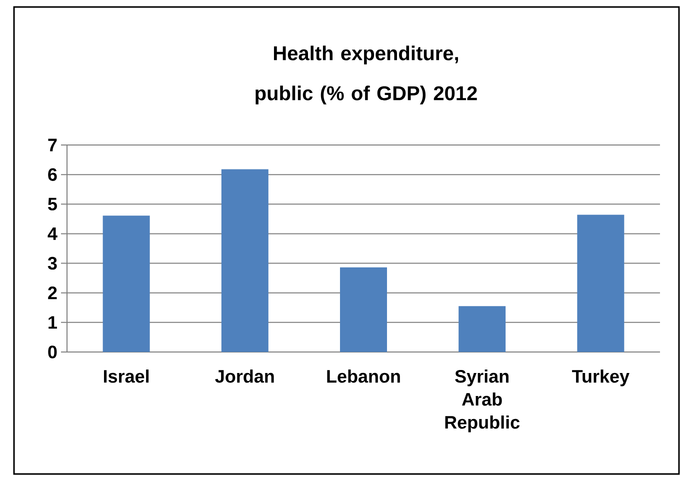 The width and height of the screenshot is (681, 477). What do you see at coordinates (52, 322) in the screenshot?
I see `y-tick-label: 1` at bounding box center [52, 322].